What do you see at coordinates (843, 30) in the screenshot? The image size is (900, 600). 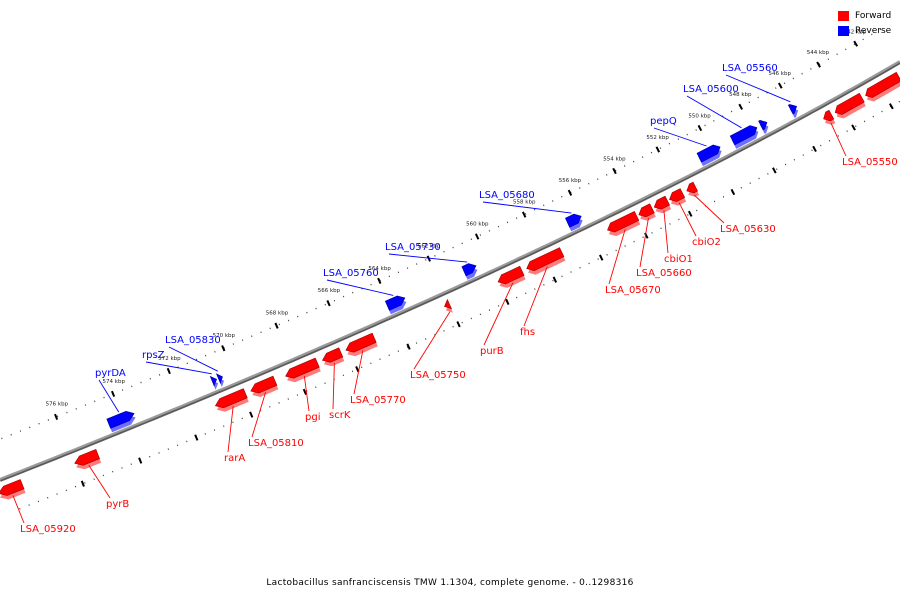 I see `reverse-swatch` at bounding box center [843, 30].